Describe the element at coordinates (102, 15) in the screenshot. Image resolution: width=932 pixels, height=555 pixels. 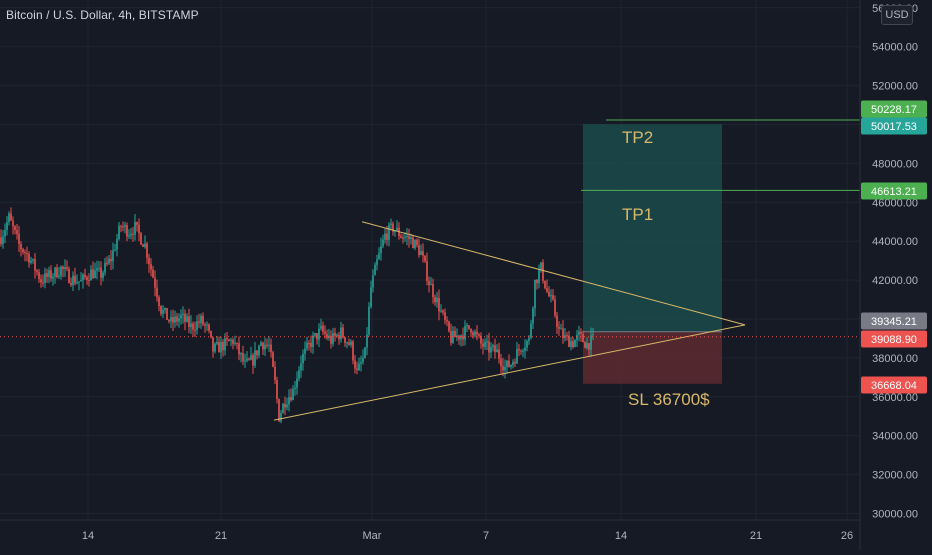
I see `symbol-title: Bitcoin / U.S. Dollar, 4h, BITSTAMP` at that location.